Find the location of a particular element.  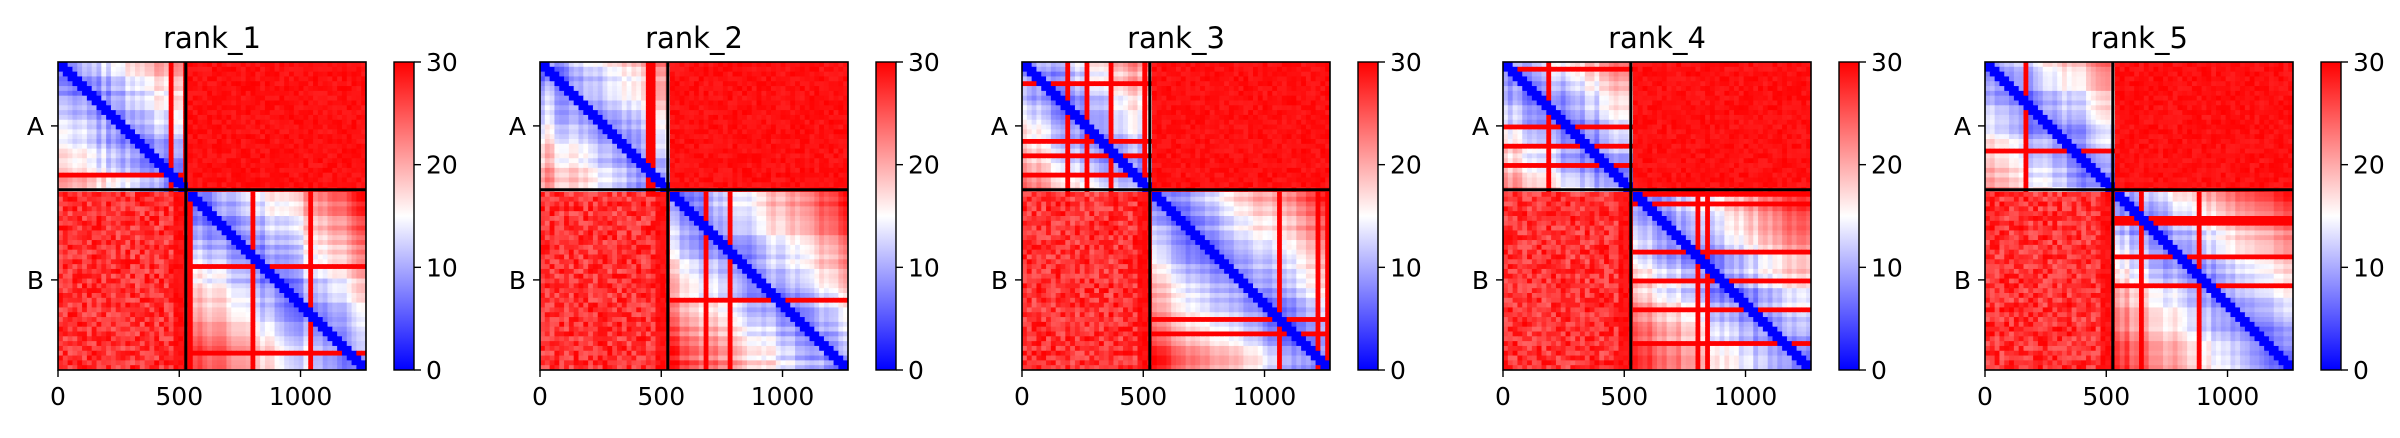

x-tick-label: 1000 is located at coordinates (301, 396).